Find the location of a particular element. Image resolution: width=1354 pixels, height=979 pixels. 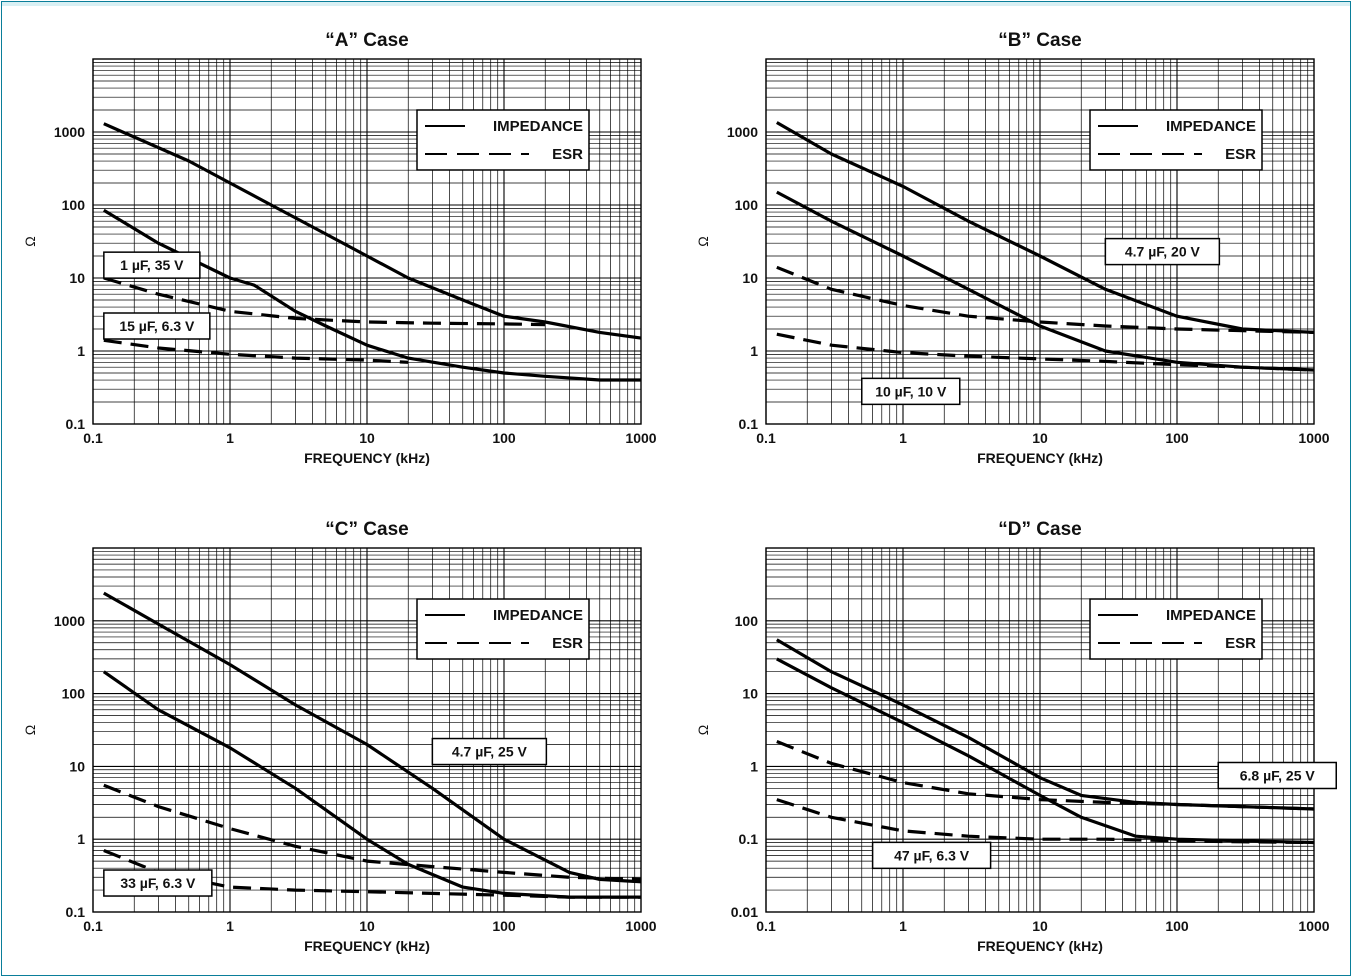

annotation-label: 4.7 µF, 20 V is located at coordinates (1163, 252).